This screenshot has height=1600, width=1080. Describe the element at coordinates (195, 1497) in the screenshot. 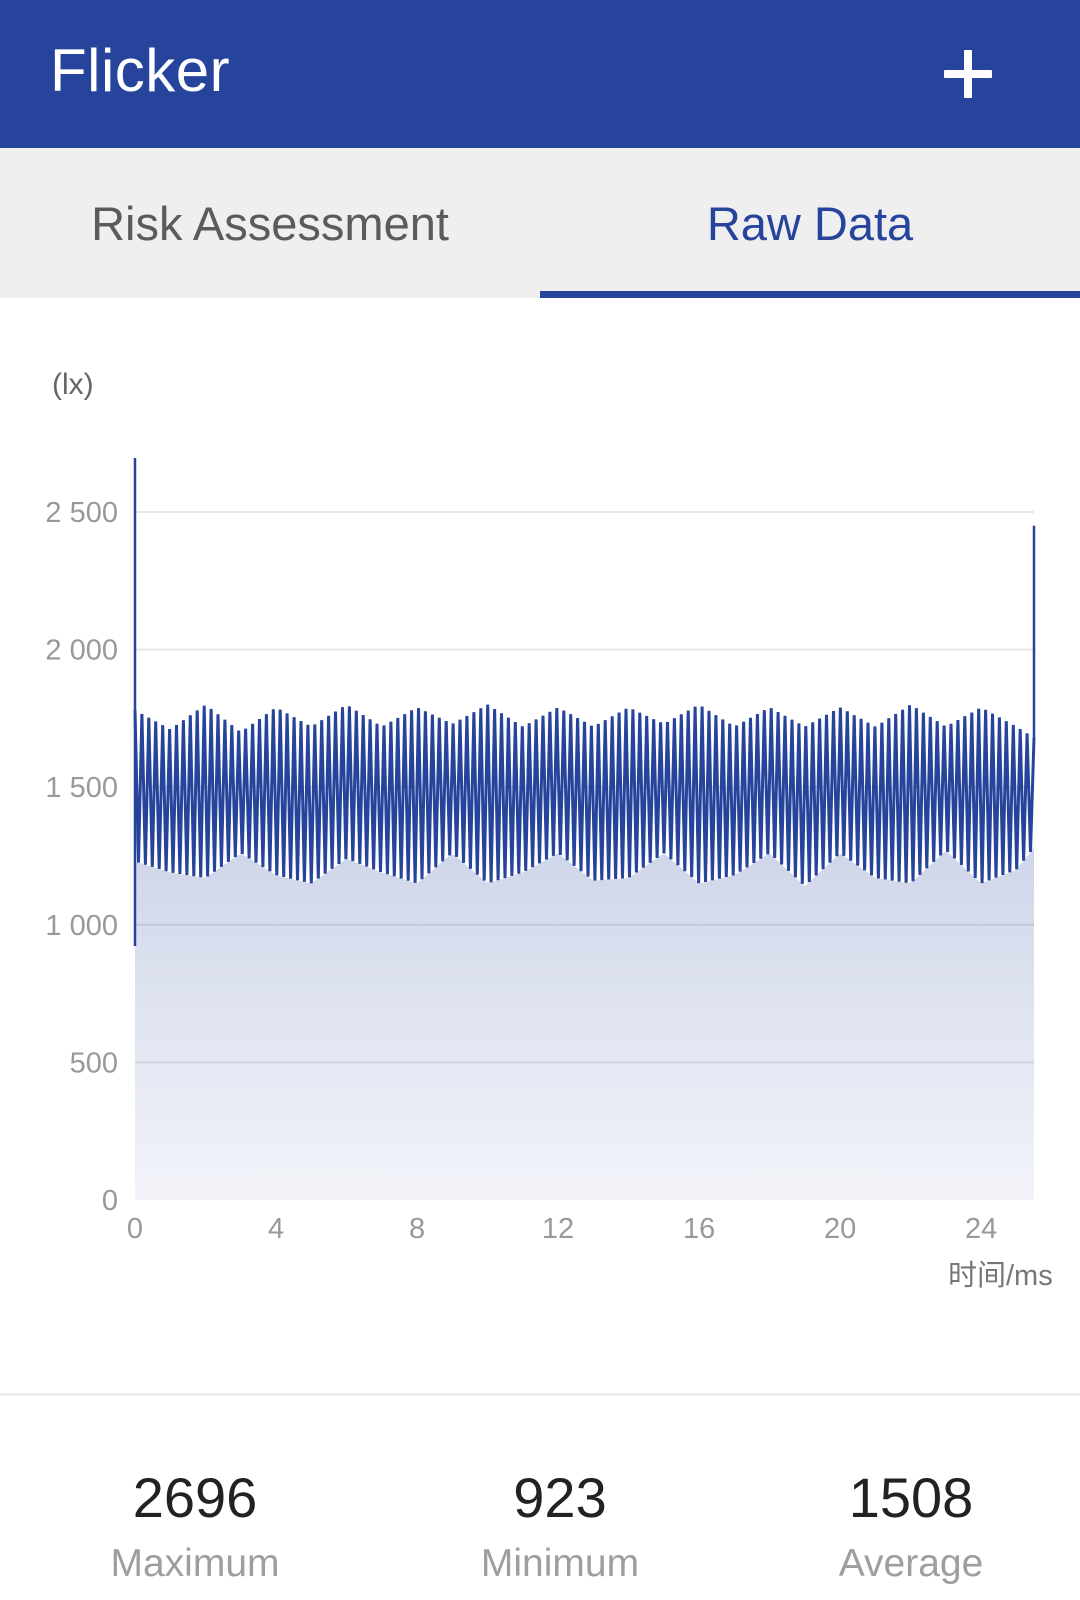

I see `maximum-value: 2696` at that location.